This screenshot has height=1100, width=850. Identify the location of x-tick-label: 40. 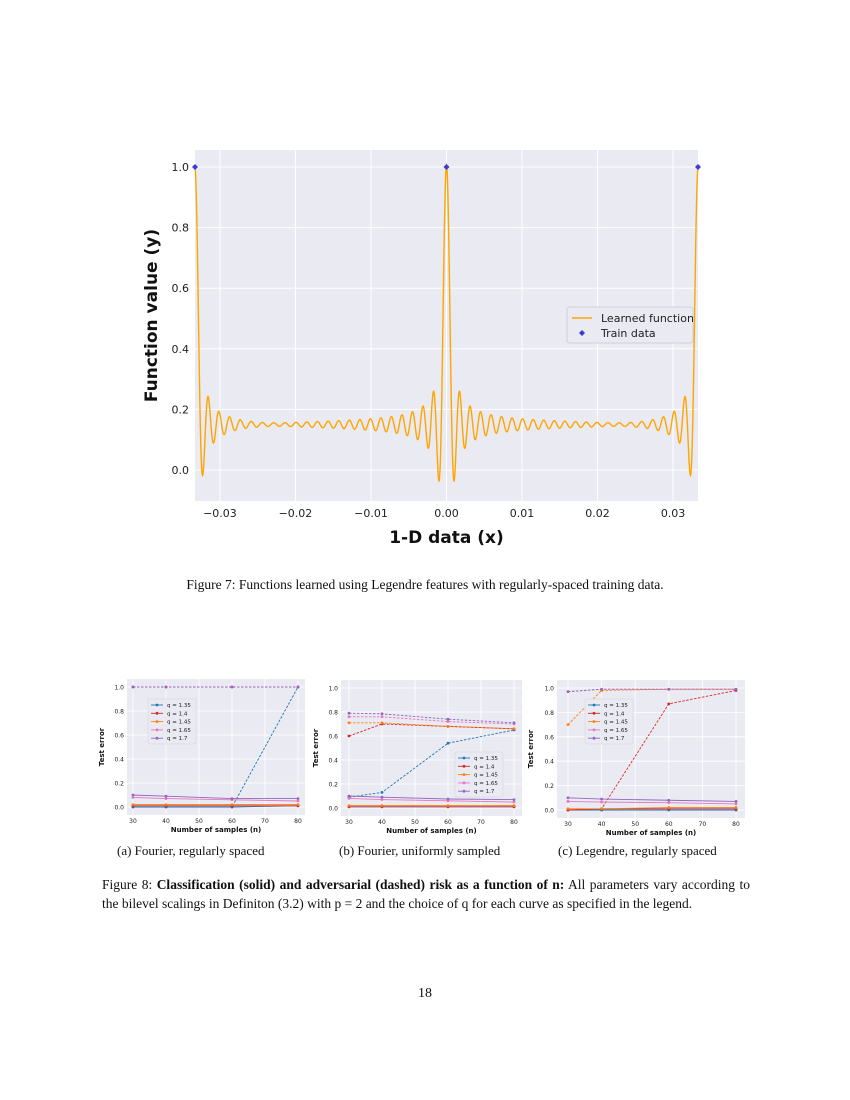
(382, 822).